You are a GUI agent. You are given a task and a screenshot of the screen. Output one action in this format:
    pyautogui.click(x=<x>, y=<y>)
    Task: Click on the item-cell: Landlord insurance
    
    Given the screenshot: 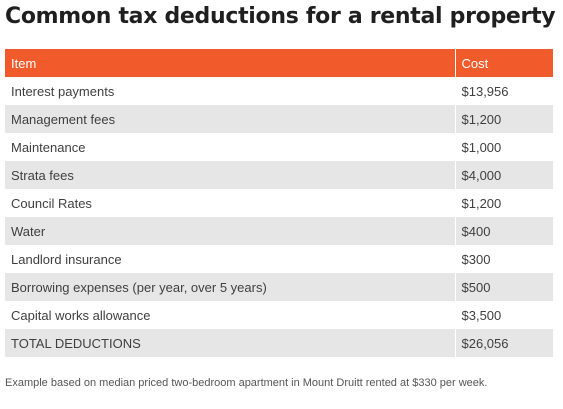 What is the action you would take?
    pyautogui.click(x=230, y=259)
    